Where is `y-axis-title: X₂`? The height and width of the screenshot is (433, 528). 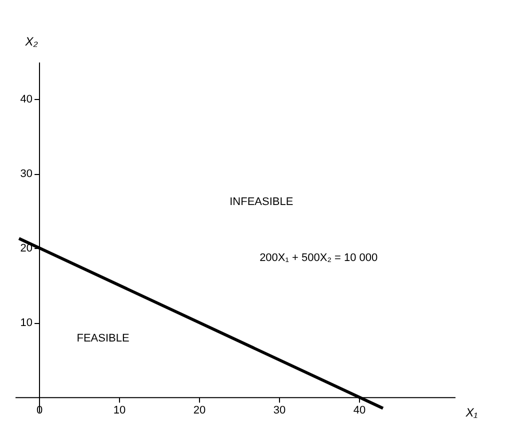 y-axis-title: X₂ is located at coordinates (31, 41).